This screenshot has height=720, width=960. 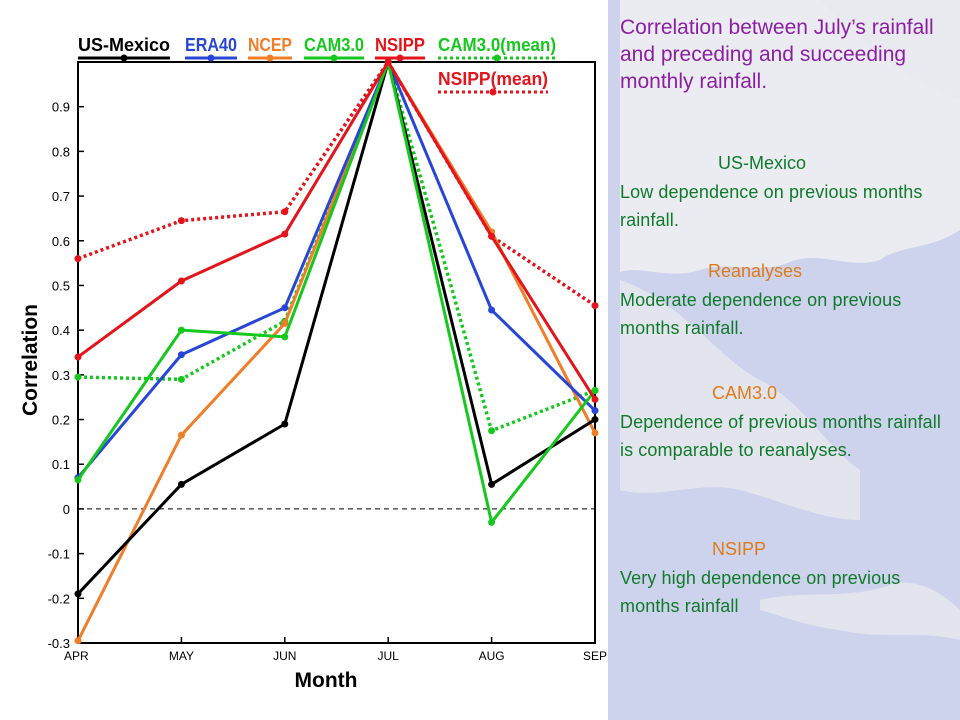 I want to click on legend-item: NSIPP(mean), so click(x=493, y=82).